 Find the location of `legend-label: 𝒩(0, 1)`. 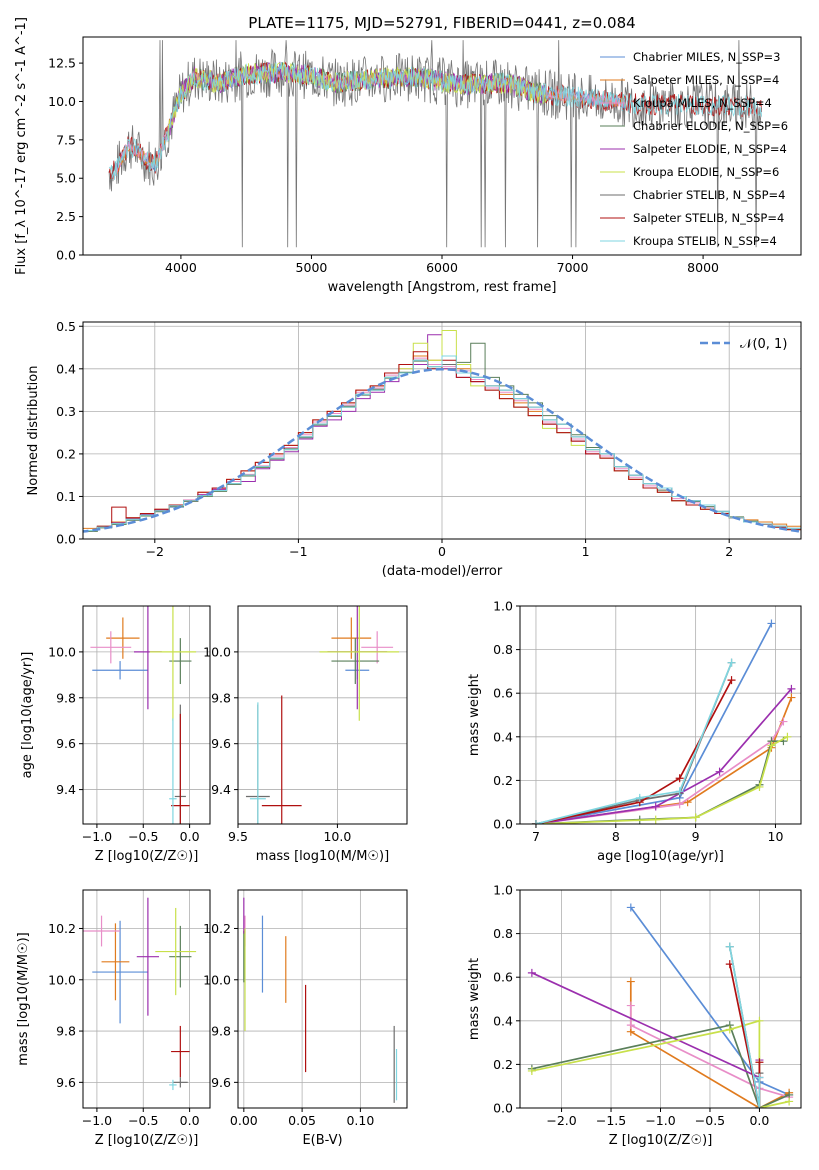

legend-label: 𝒩(0, 1) is located at coordinates (763, 344).